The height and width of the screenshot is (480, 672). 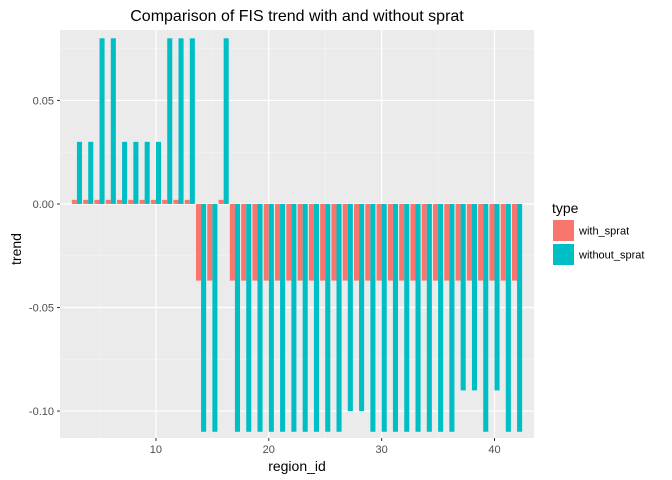 I want to click on y-tick-label: -0.10, so click(x=41, y=412).